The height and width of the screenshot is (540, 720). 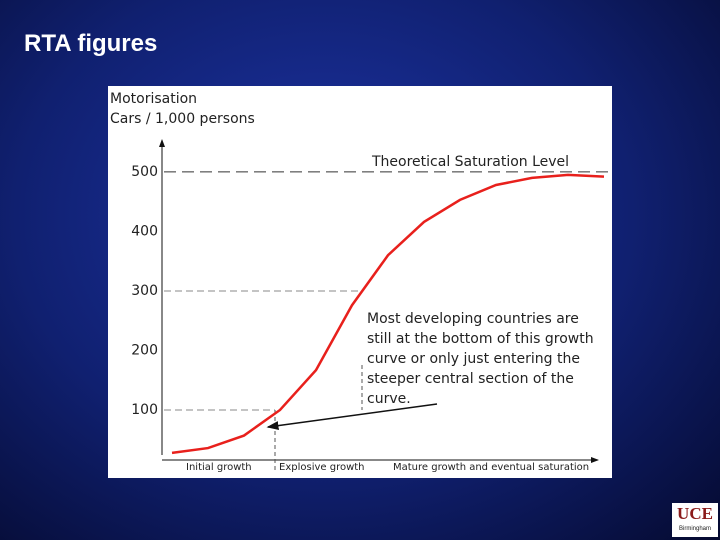 I want to click on phase-label: Mature growth and eventual saturation, so click(x=491, y=467).